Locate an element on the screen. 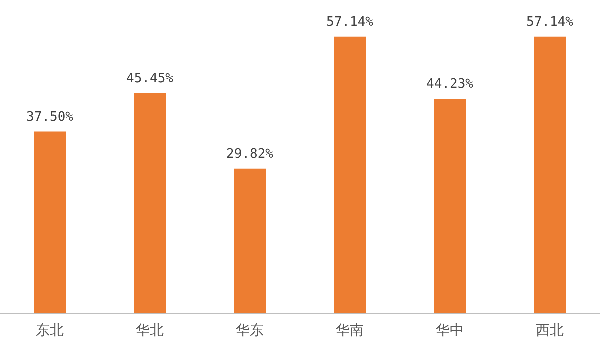  x-tick-label: 华中 is located at coordinates (450, 330).